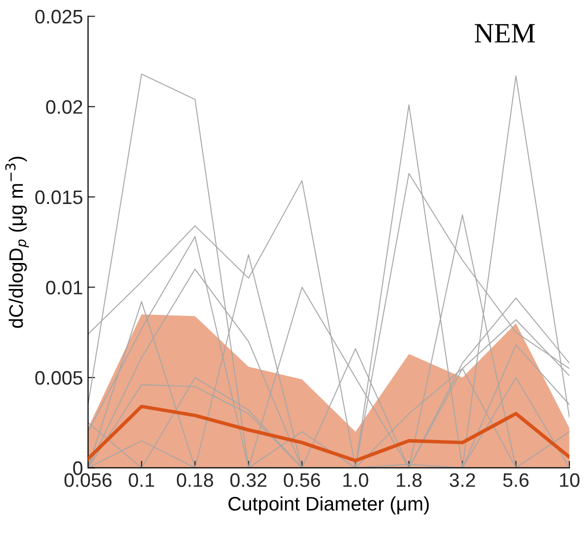  What do you see at coordinates (64, 107) in the screenshot?
I see `y-tick-label: 0.02` at bounding box center [64, 107].